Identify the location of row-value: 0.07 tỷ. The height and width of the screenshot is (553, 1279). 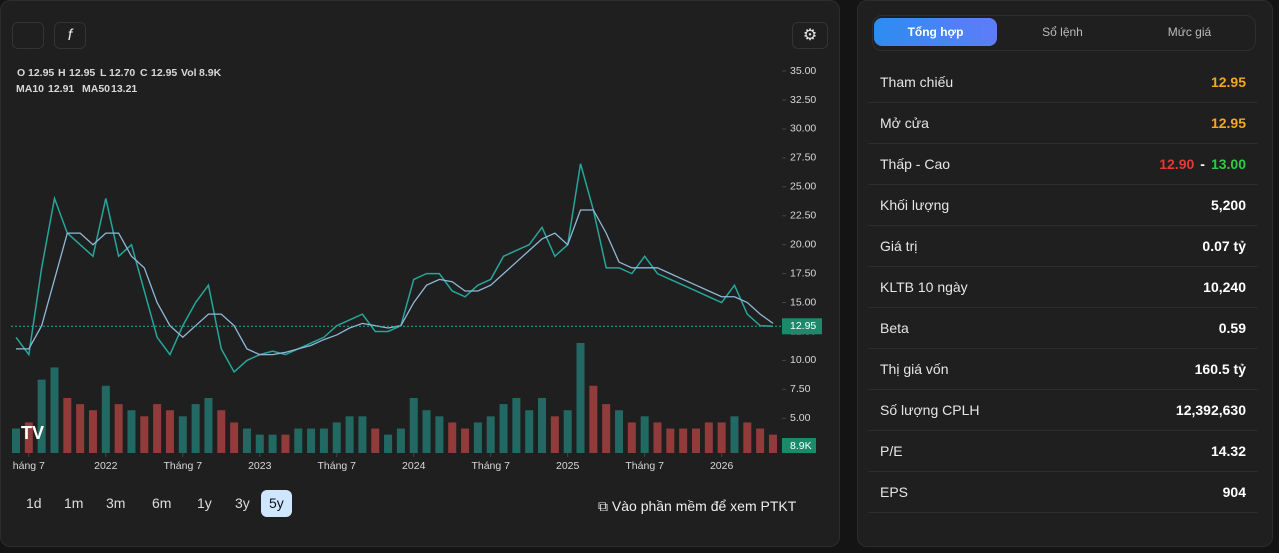
(1224, 246).